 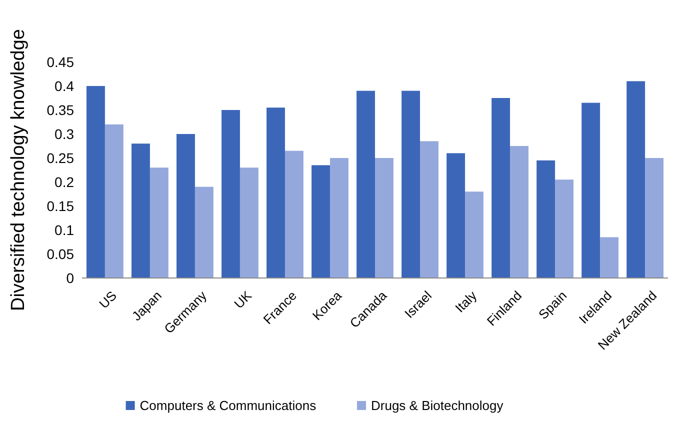 What do you see at coordinates (64, 134) in the screenshot?
I see `y-tick-label: 0.3` at bounding box center [64, 134].